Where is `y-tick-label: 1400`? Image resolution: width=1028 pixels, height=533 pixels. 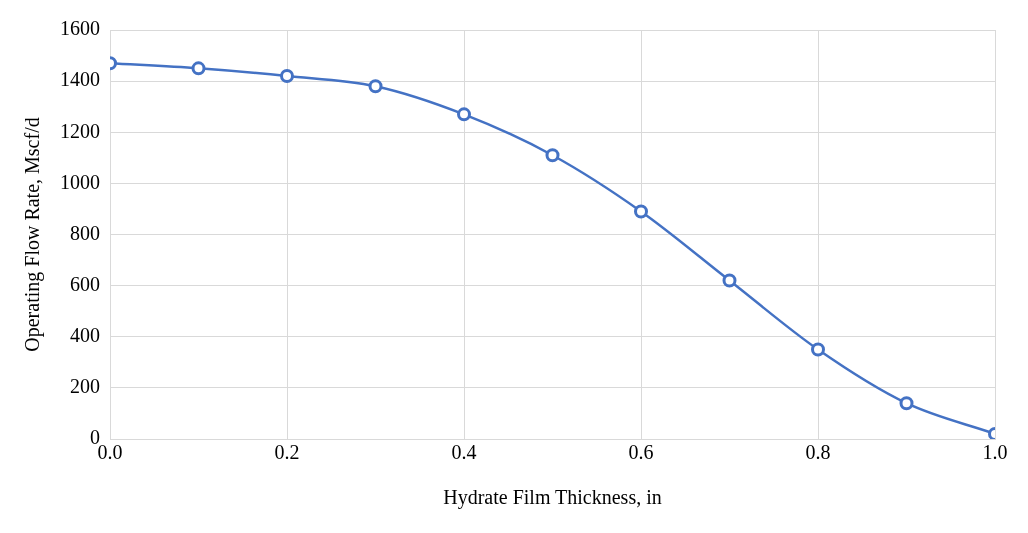 y-tick-label: 1400 is located at coordinates (80, 79).